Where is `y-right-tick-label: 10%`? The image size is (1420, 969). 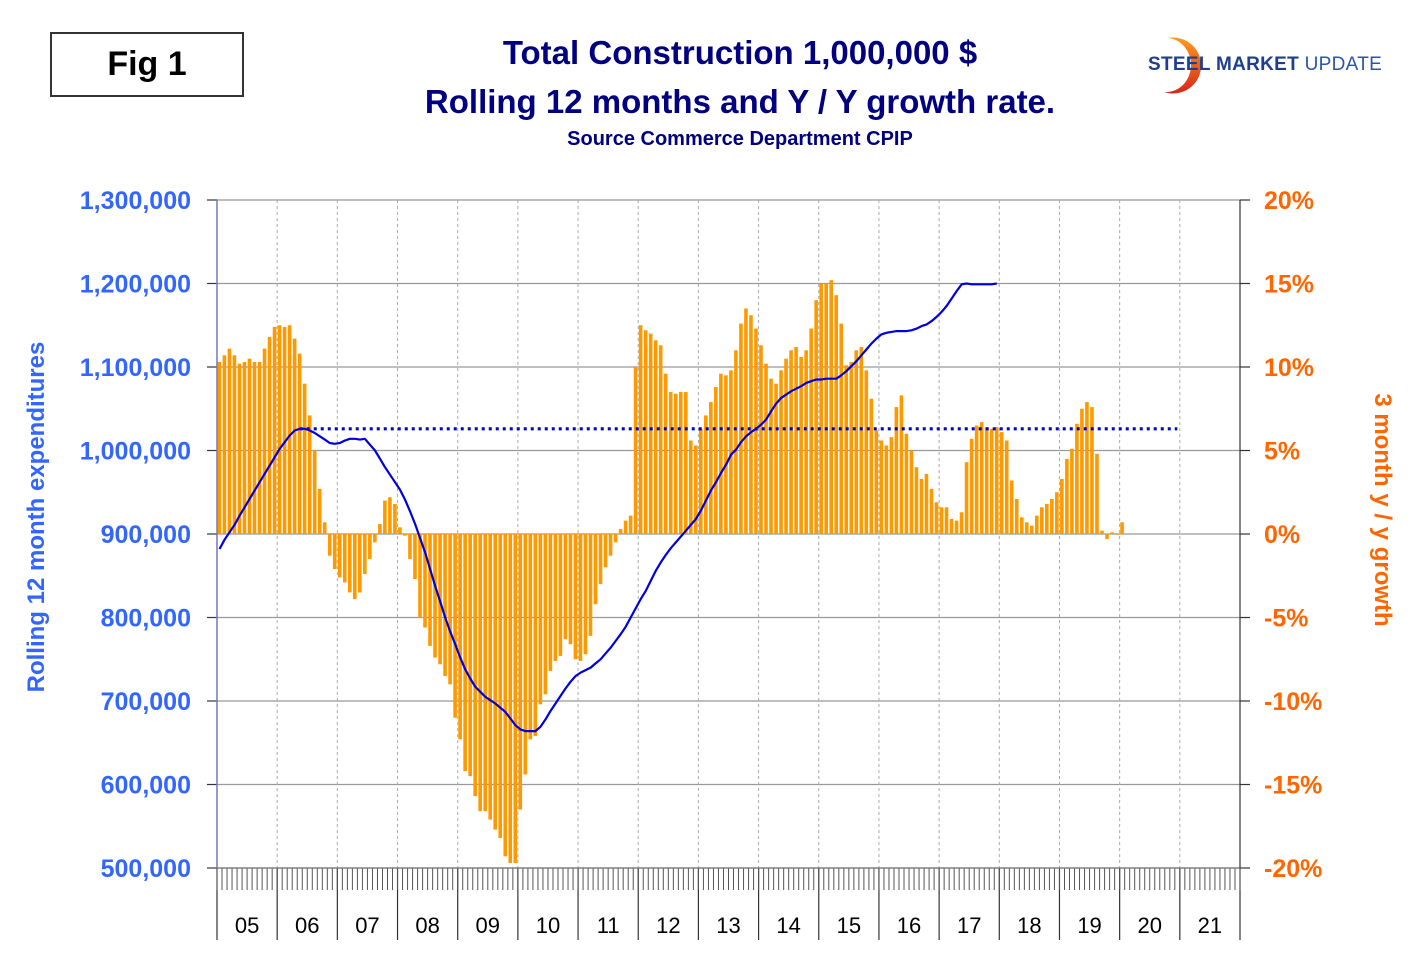 y-right-tick-label: 10% is located at coordinates (1289, 368).